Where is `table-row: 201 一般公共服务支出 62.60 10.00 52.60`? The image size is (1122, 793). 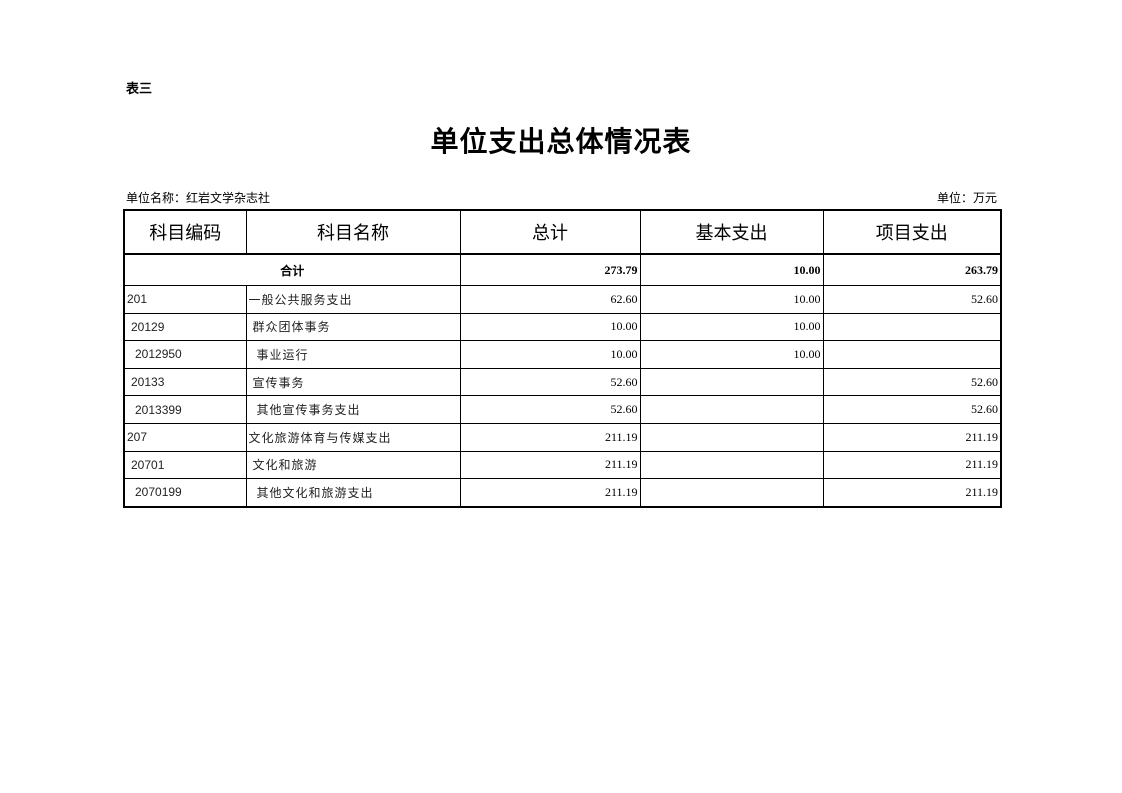 table-row: 201 一般公共服务支出 62.60 10.00 52.60 is located at coordinates (562, 299).